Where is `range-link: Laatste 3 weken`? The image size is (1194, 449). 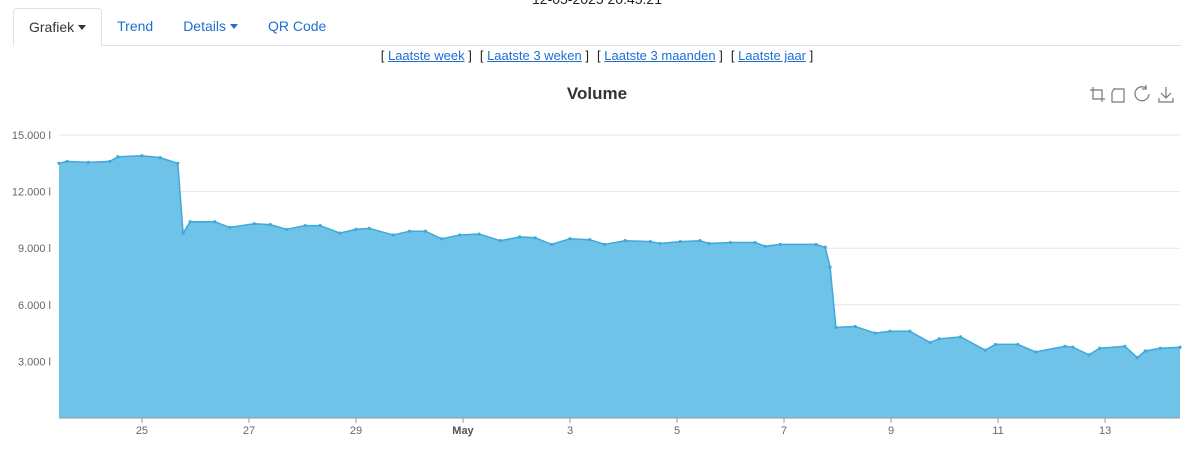
range-link: Laatste 3 weken is located at coordinates (534, 55).